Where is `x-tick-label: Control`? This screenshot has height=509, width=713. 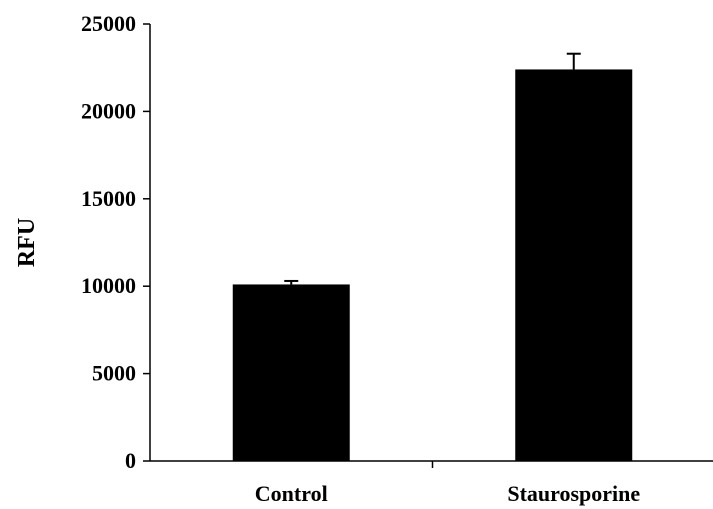 x-tick-label: Control is located at coordinates (291, 493).